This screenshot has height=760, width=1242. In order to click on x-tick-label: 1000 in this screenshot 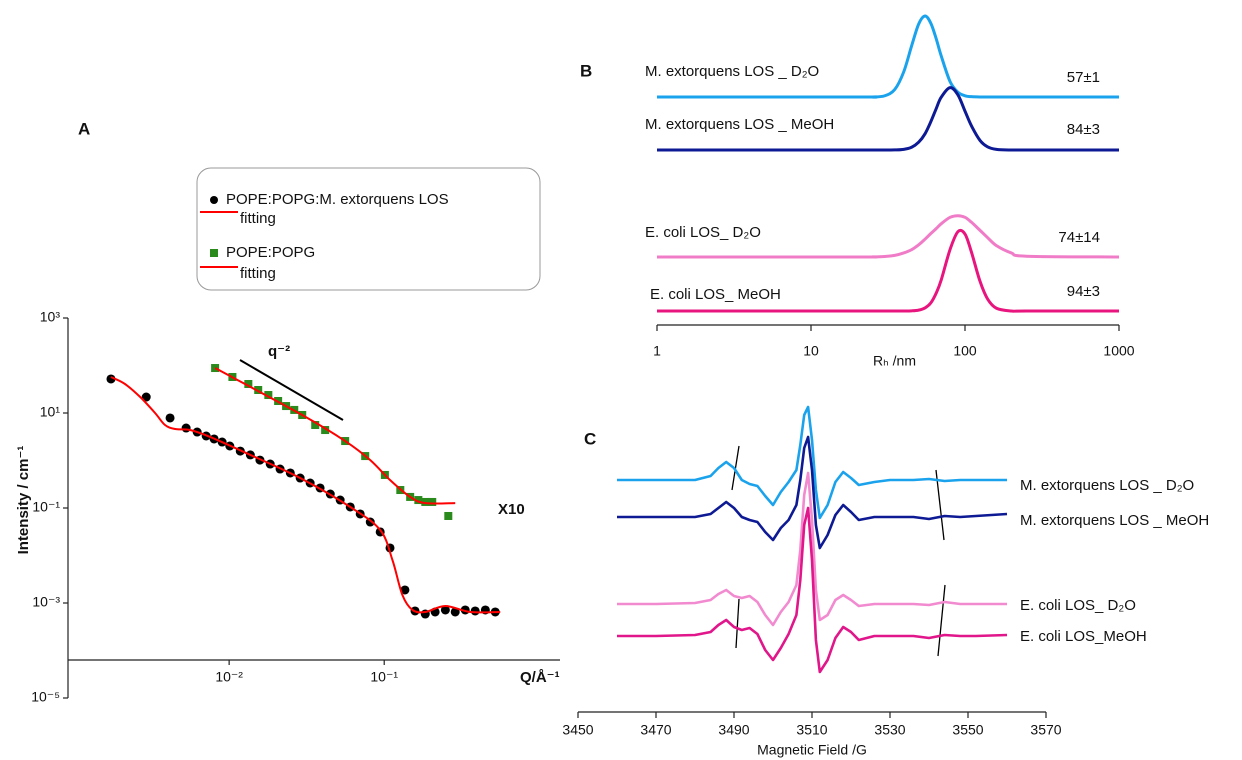, I will do `click(1118, 351)`.